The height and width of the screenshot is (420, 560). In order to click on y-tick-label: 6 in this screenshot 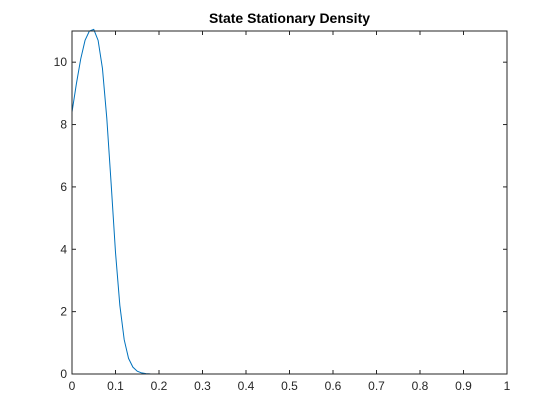, I will do `click(63, 187)`.